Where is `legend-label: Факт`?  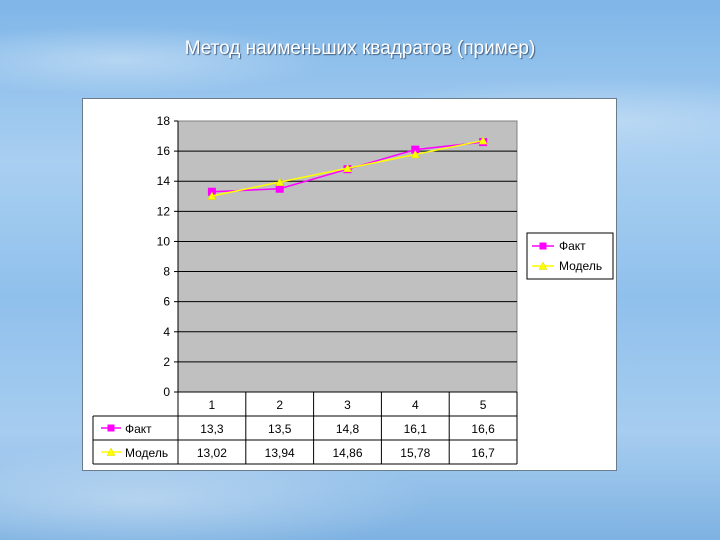 legend-label: Факт is located at coordinates (572, 246).